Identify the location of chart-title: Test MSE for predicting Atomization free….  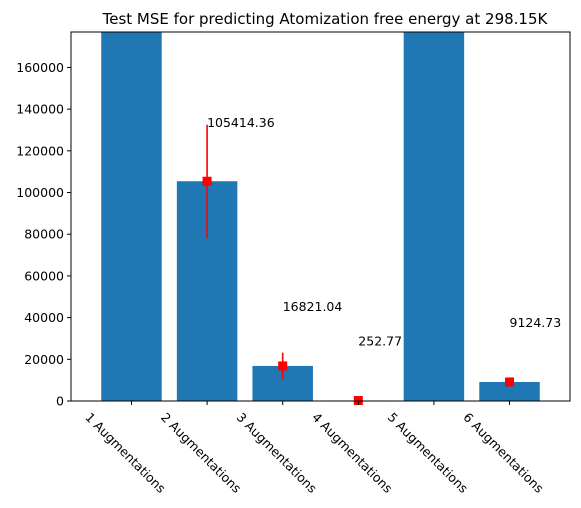
(325, 19).